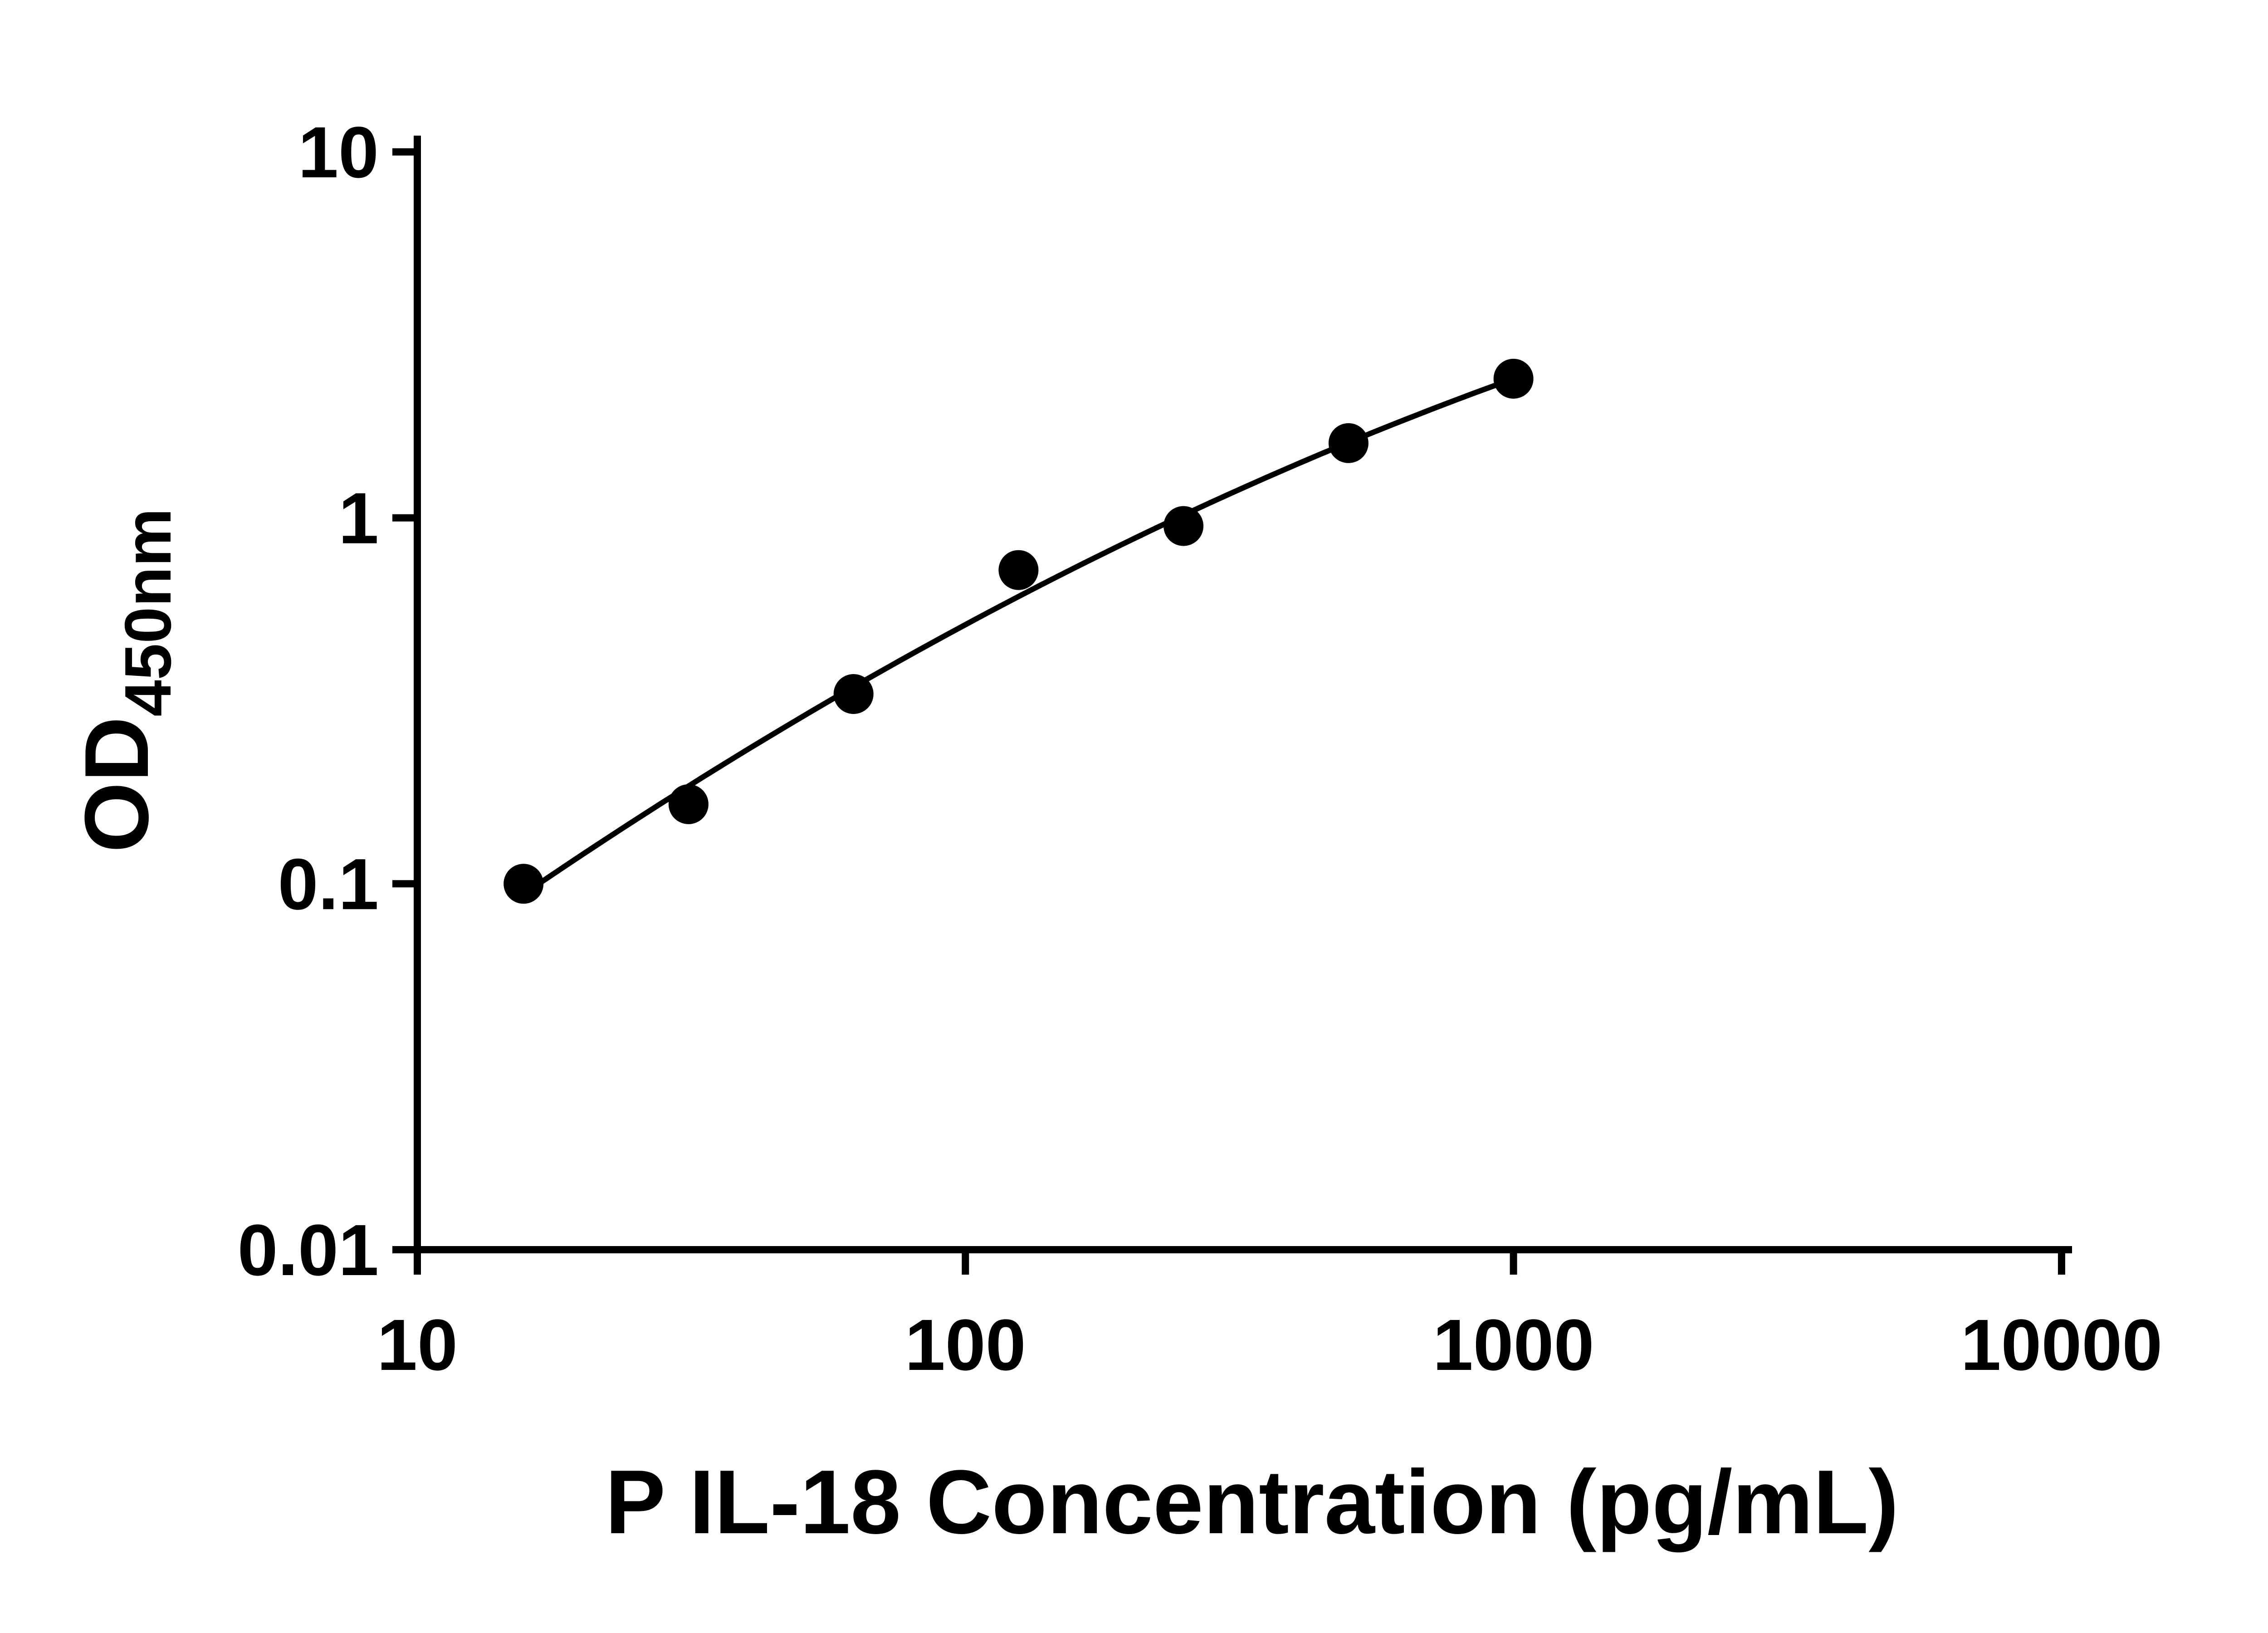 This screenshot has width=2268, height=1633. Describe the element at coordinates (2061, 1344) in the screenshot. I see `x-tick-label: 10000` at that location.